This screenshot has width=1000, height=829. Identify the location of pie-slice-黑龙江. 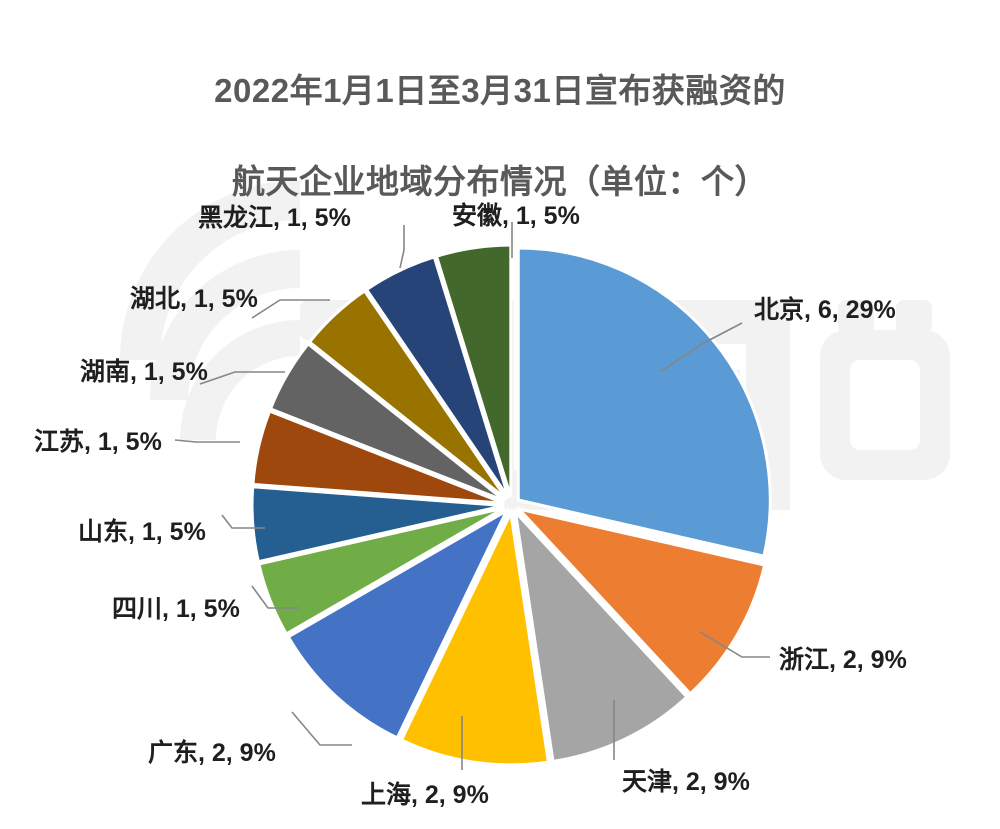
(437, 377).